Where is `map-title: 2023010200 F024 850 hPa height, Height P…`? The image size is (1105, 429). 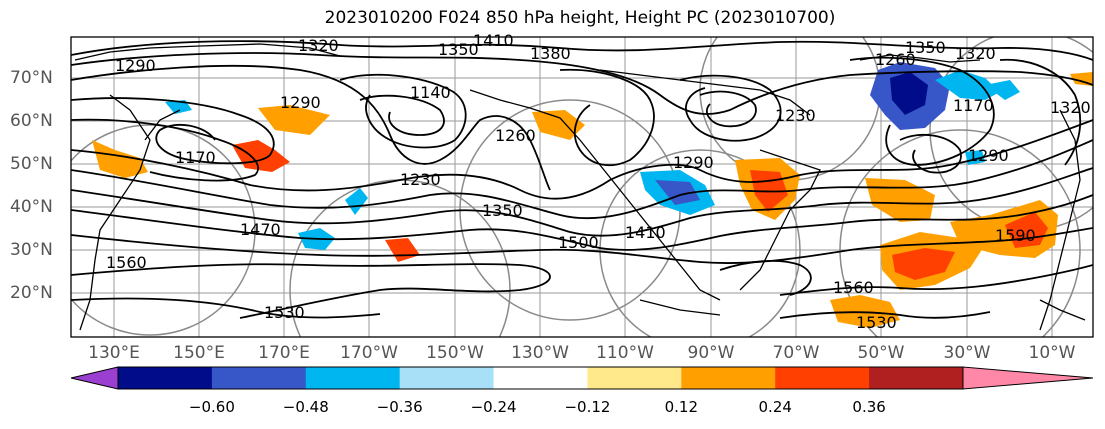 map-title: 2023010200 F024 850 hPa height, Height P… is located at coordinates (580, 18).